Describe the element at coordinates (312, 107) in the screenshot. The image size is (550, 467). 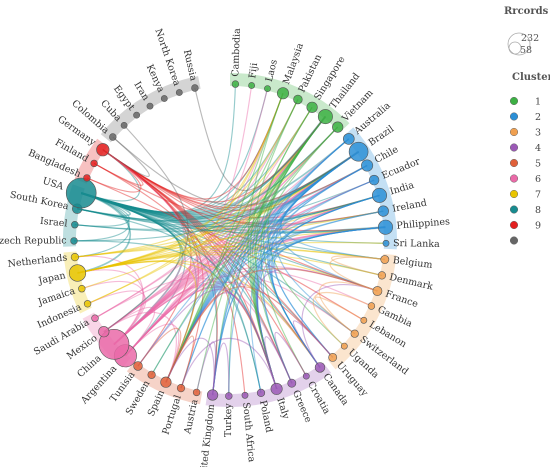
I see `node-singapore` at that location.